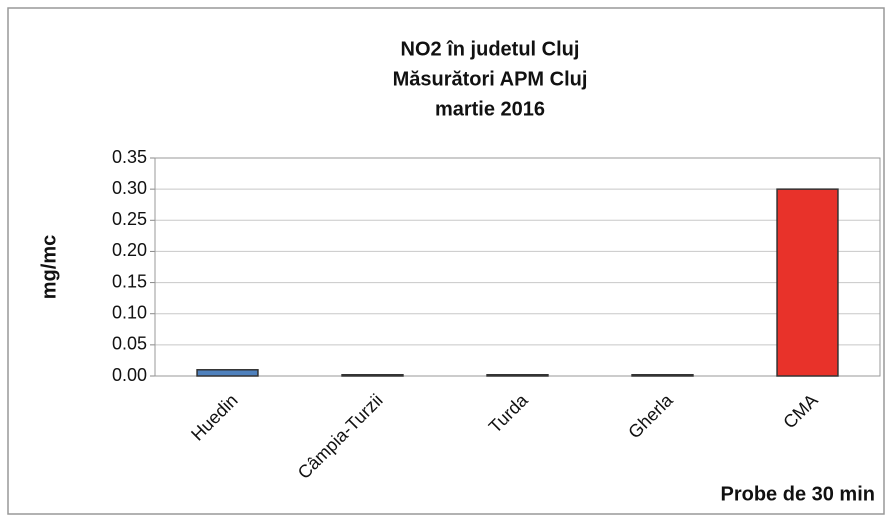 The height and width of the screenshot is (517, 889). I want to click on y-tick-label: 0.35, so click(129, 157).